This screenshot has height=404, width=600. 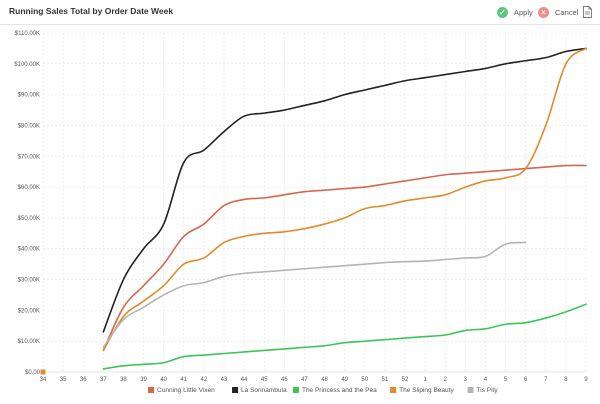 What do you see at coordinates (446, 380) in the screenshot?
I see `x-tick-label: 2` at bounding box center [446, 380].